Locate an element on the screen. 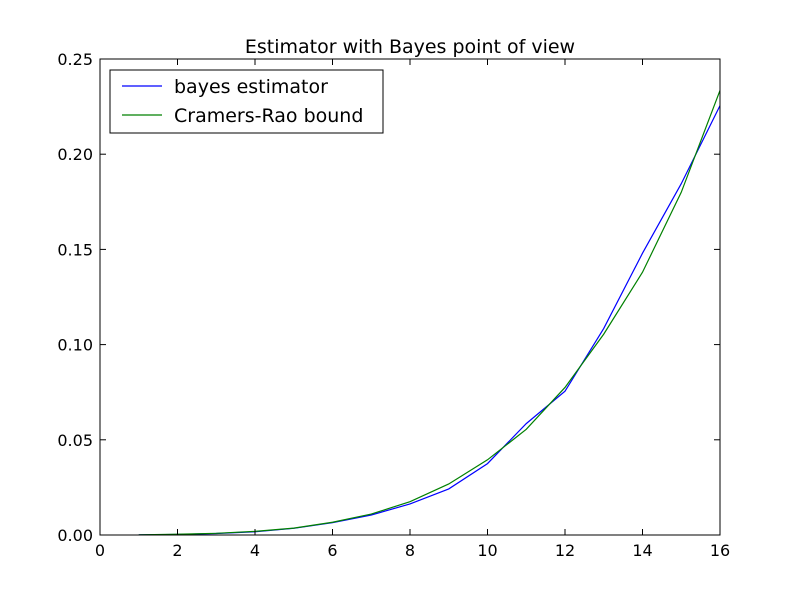  x-tick-label: 16 is located at coordinates (720, 550).